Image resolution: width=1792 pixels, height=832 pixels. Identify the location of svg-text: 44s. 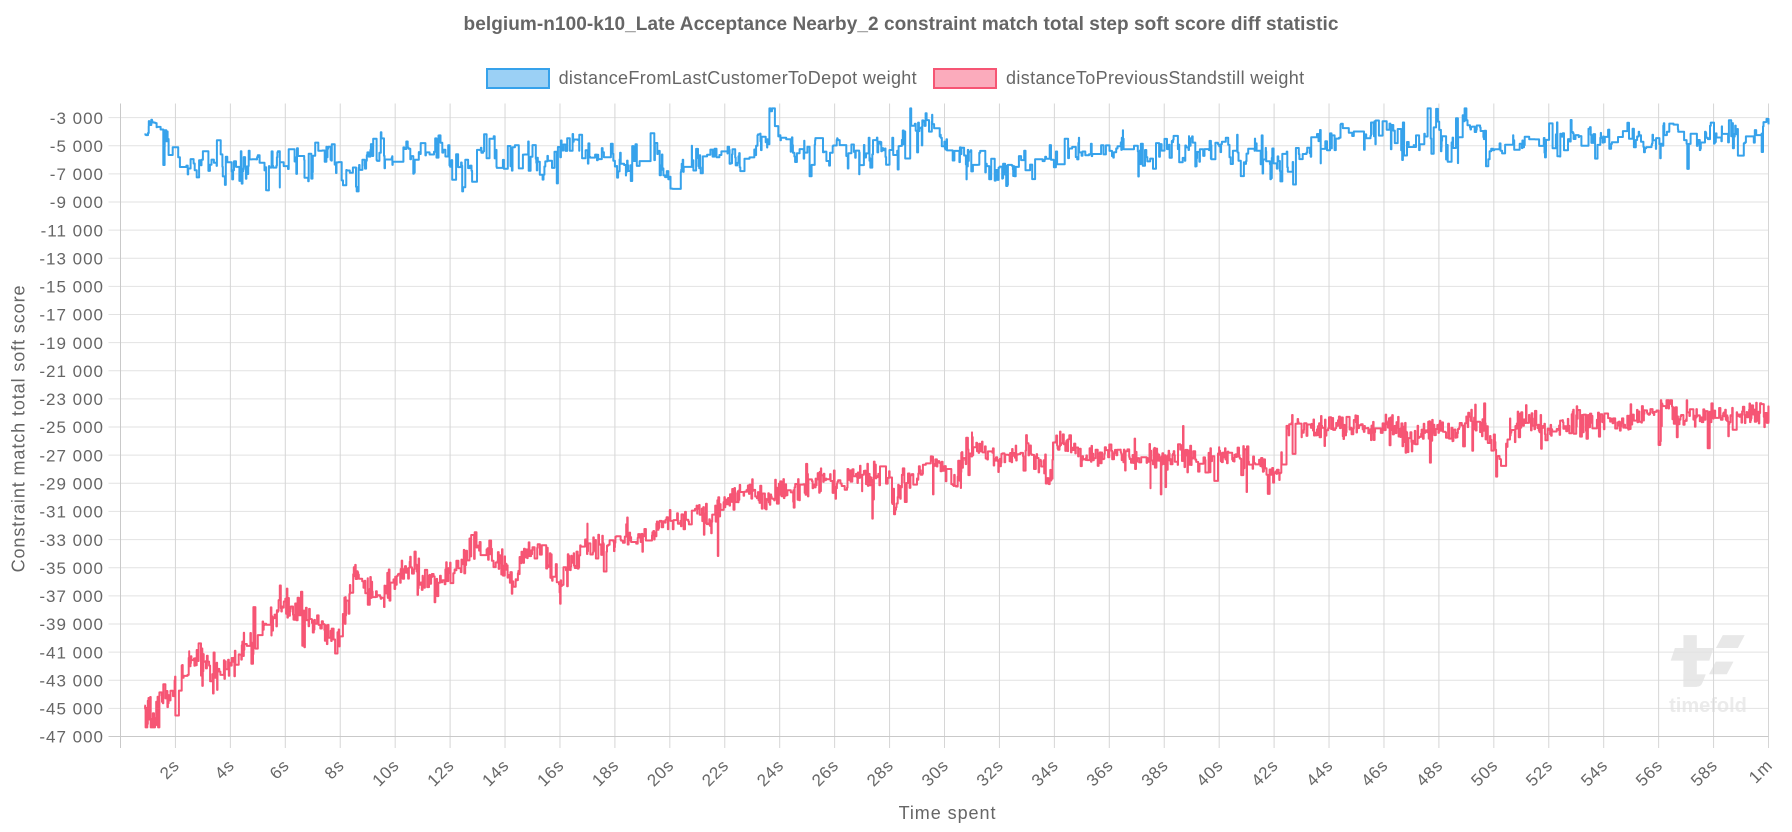
(1320, 773).